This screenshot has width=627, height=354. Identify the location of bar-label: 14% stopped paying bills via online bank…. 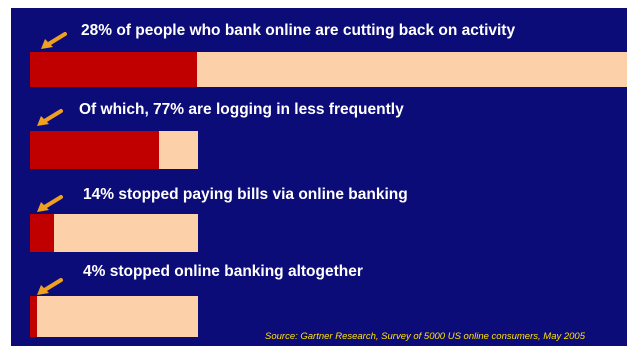
(245, 194).